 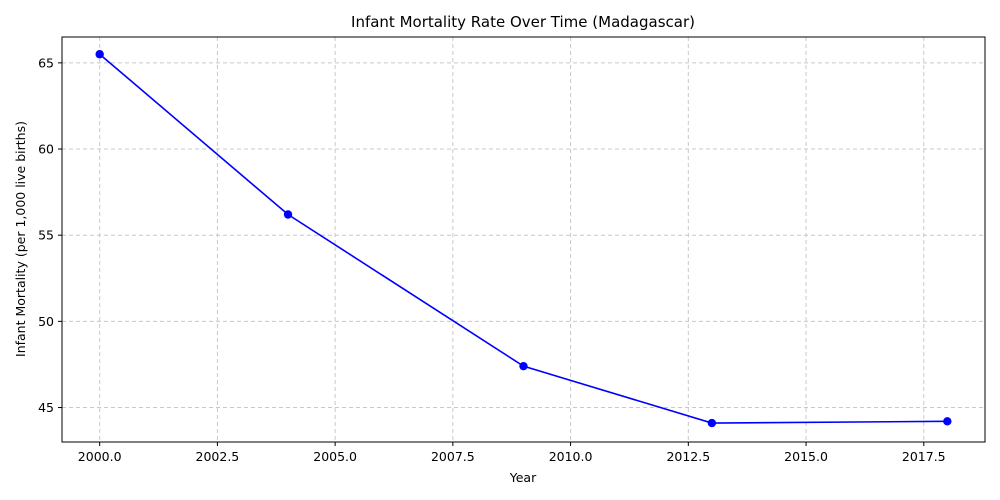 I want to click on x-tick-label: 2012.5, so click(x=688, y=456).